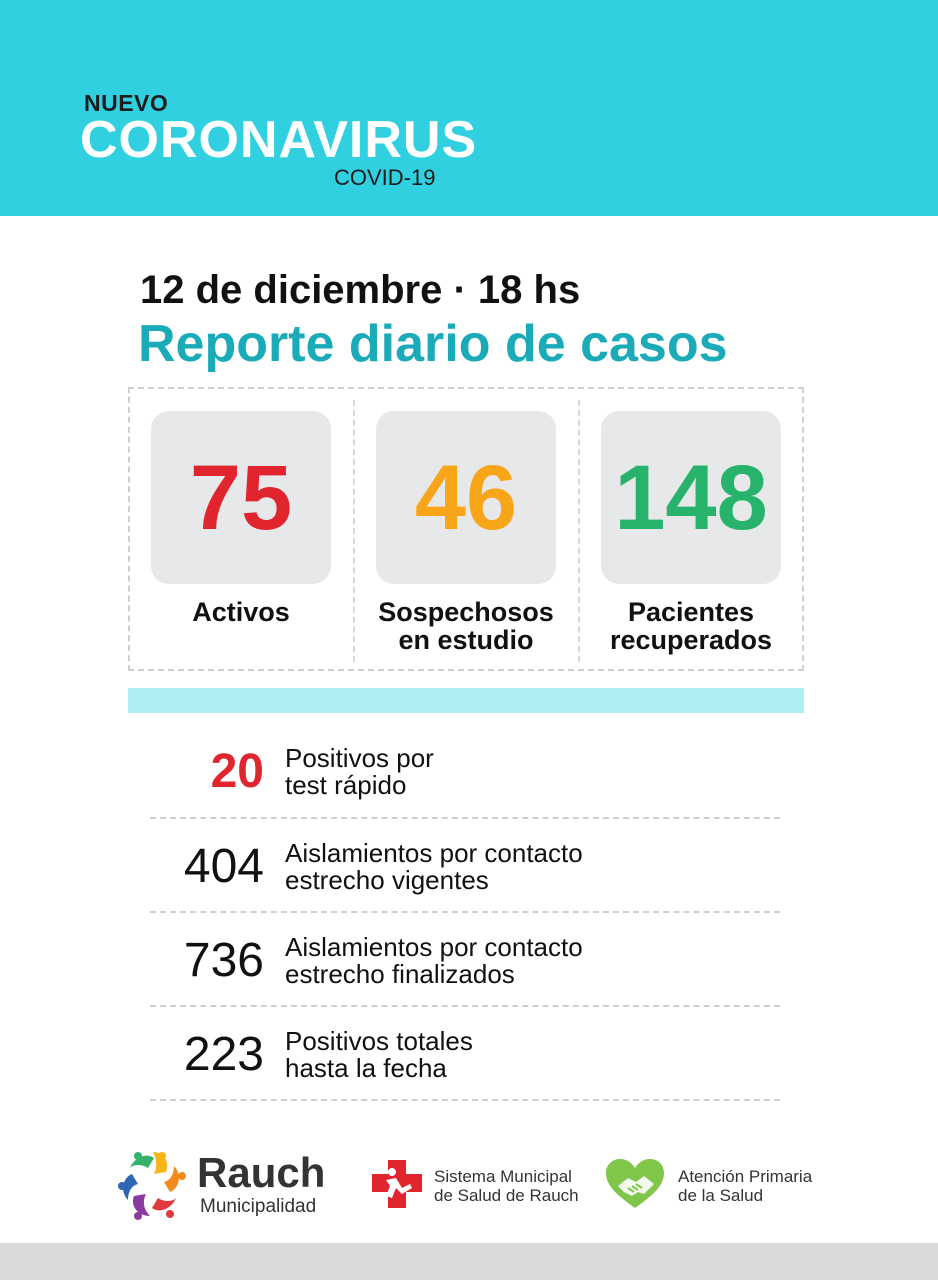 This screenshot has height=1280, width=938. I want to click on stat-label-activos: Activos, so click(241, 612).